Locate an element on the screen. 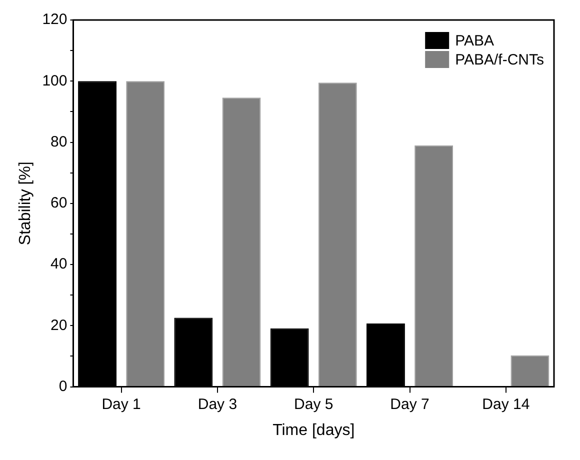  y-tick-label: 40 is located at coordinates (59, 264).